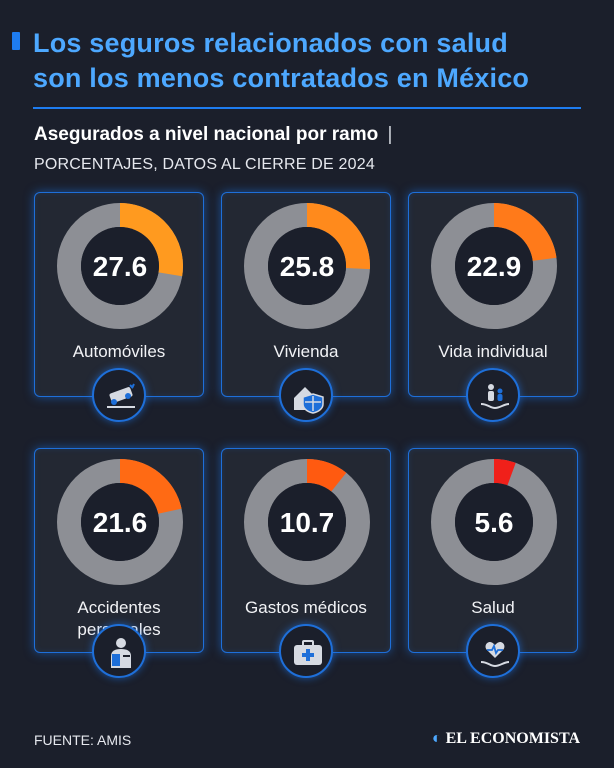  I want to click on donut-value-label: 25.8, so click(307, 266).